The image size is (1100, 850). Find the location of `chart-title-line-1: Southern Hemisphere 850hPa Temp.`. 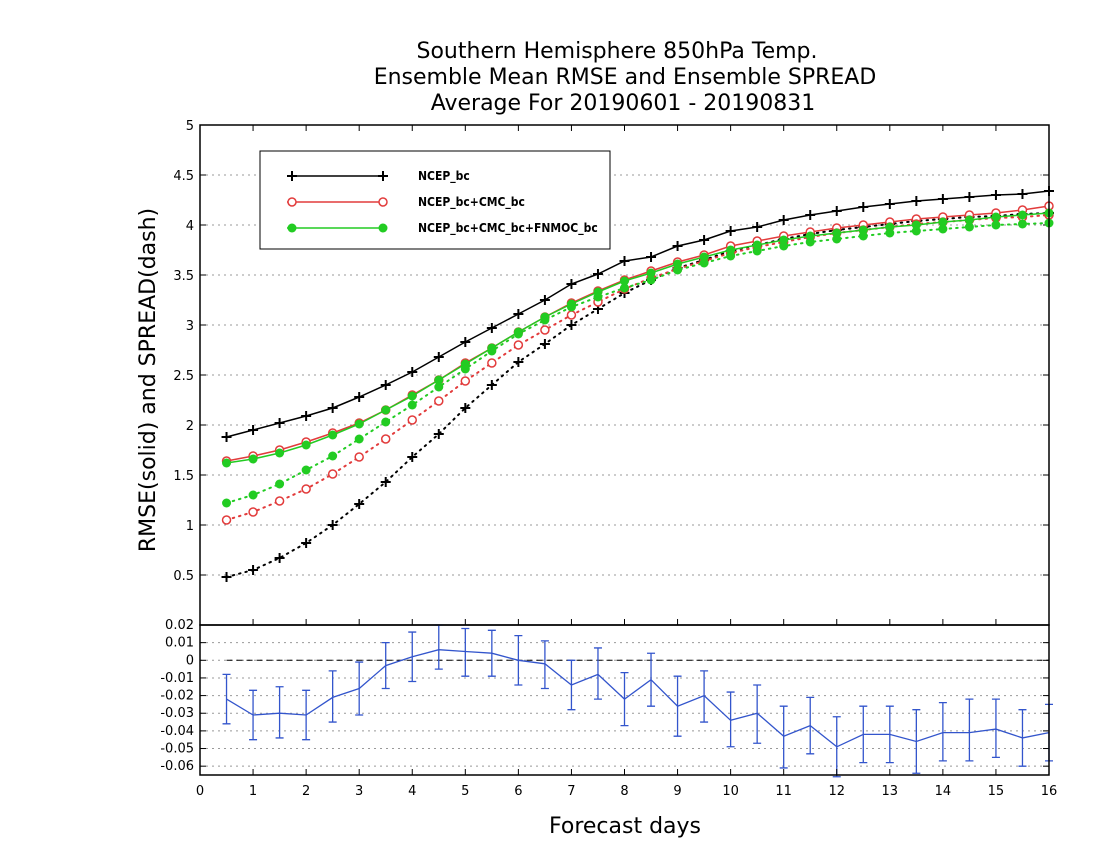

chart-title-line-1: Southern Hemisphere 850hPa Temp. is located at coordinates (617, 51).